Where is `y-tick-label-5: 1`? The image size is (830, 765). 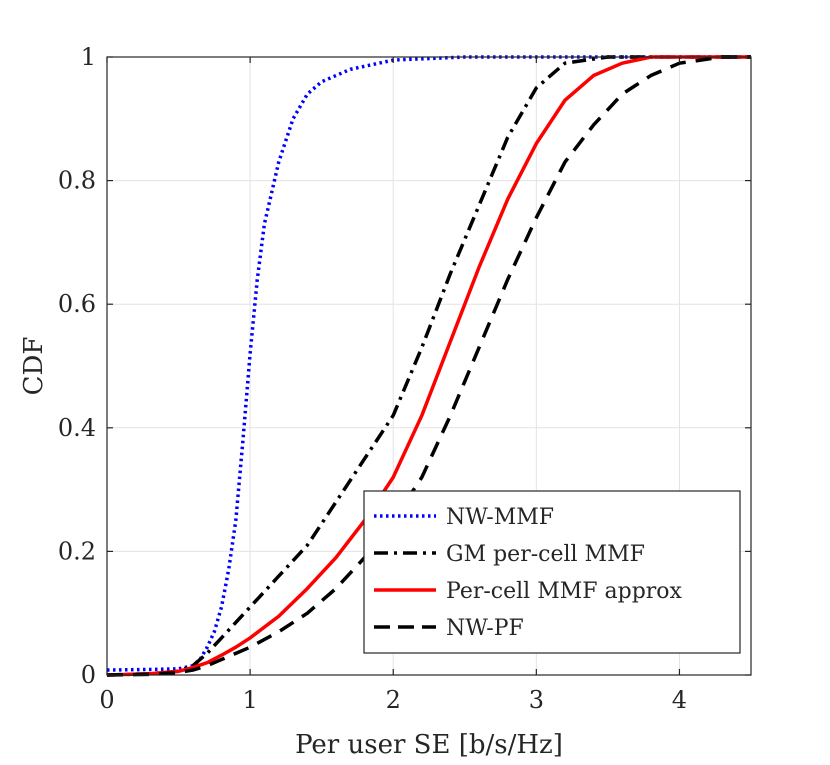
y-tick-label-5: 1 is located at coordinates (88, 57).